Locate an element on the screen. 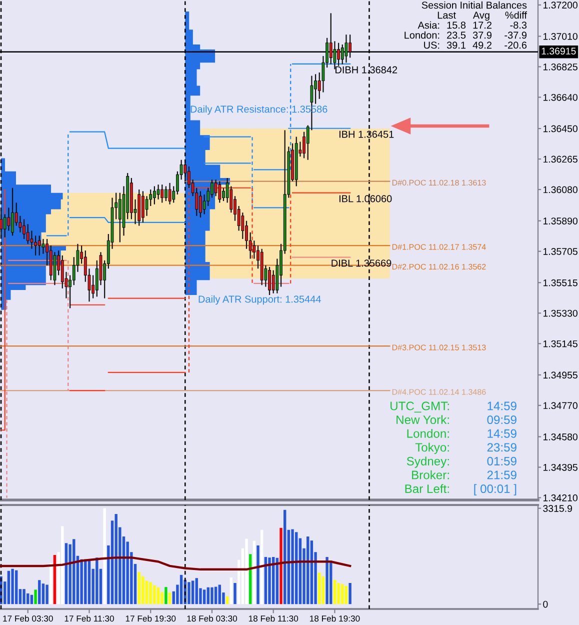 This screenshot has height=625, width=579. annotation: DIBL 1.35669 is located at coordinates (362, 263).